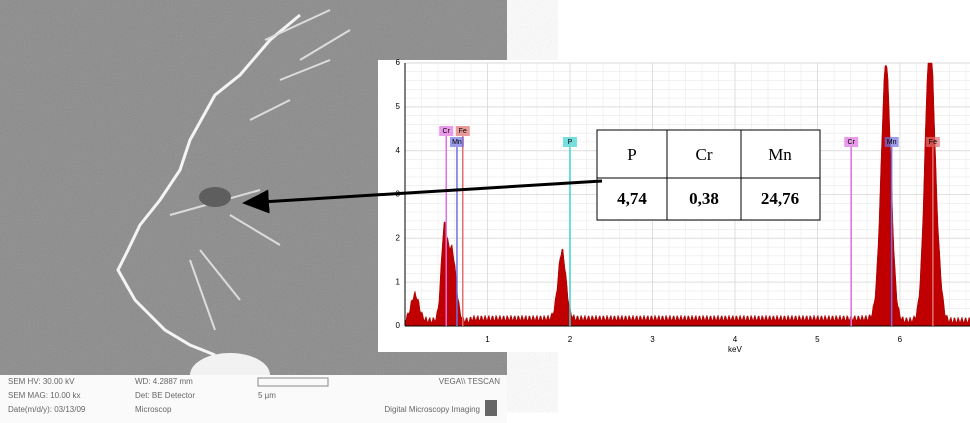 The image size is (970, 423). Describe the element at coordinates (704, 198) in the screenshot. I see `table-cell: 0,38` at that location.